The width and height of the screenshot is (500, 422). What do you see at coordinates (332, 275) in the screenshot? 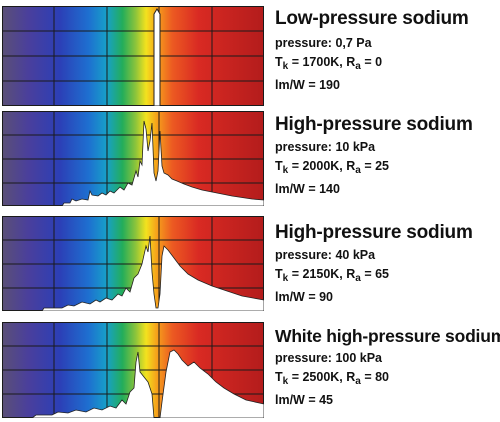
I see `color-temp-text: Tk = 2150K, Ra = 65` at bounding box center [332, 275].